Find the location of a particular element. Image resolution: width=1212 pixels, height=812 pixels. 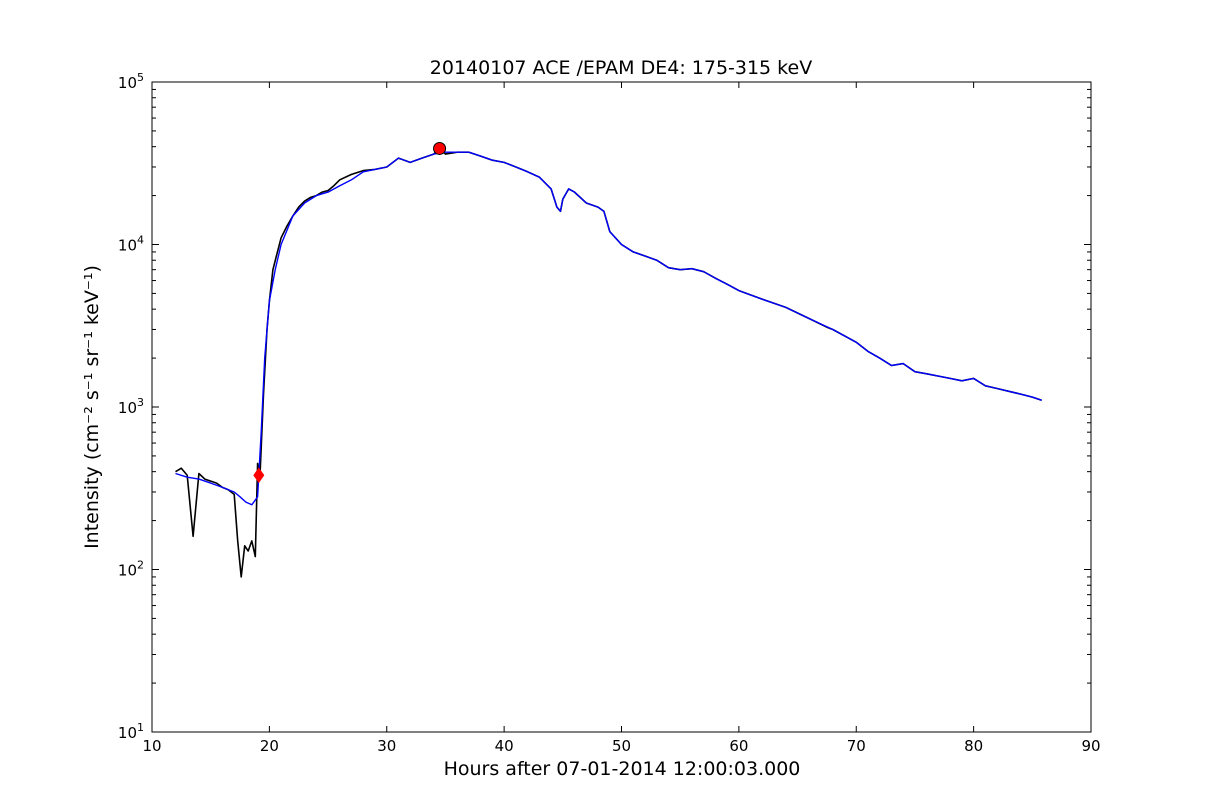

marker-peak is located at coordinates (440, 148).